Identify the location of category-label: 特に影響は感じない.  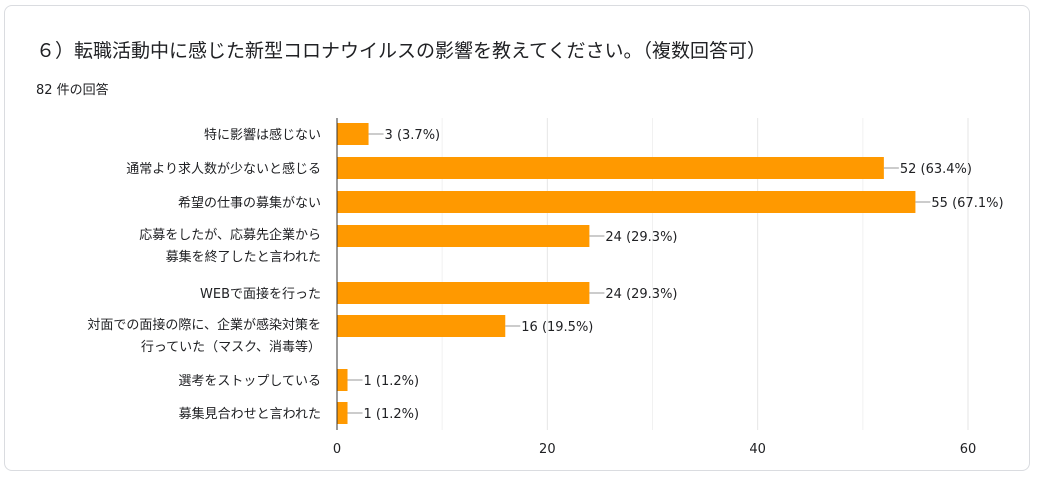
(262, 135).